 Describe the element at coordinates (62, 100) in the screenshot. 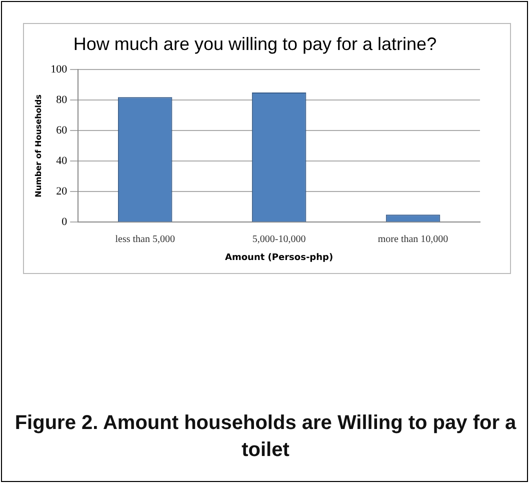

I see `y-tick-label: 80` at that location.